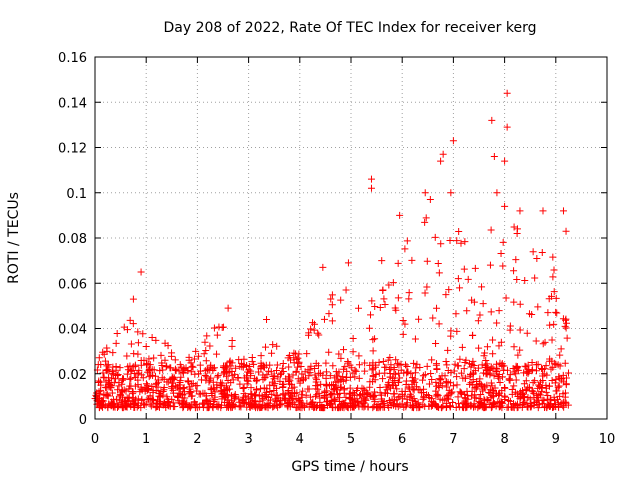  Describe the element at coordinates (72, 375) in the screenshot. I see `y-tick-label: 0.02` at that location.